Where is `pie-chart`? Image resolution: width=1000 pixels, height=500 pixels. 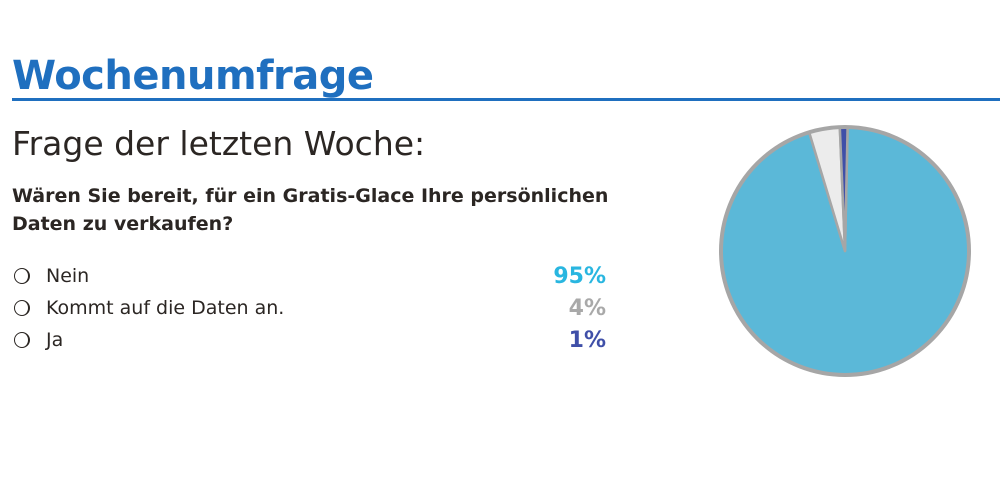 pie-chart is located at coordinates (845, 251).